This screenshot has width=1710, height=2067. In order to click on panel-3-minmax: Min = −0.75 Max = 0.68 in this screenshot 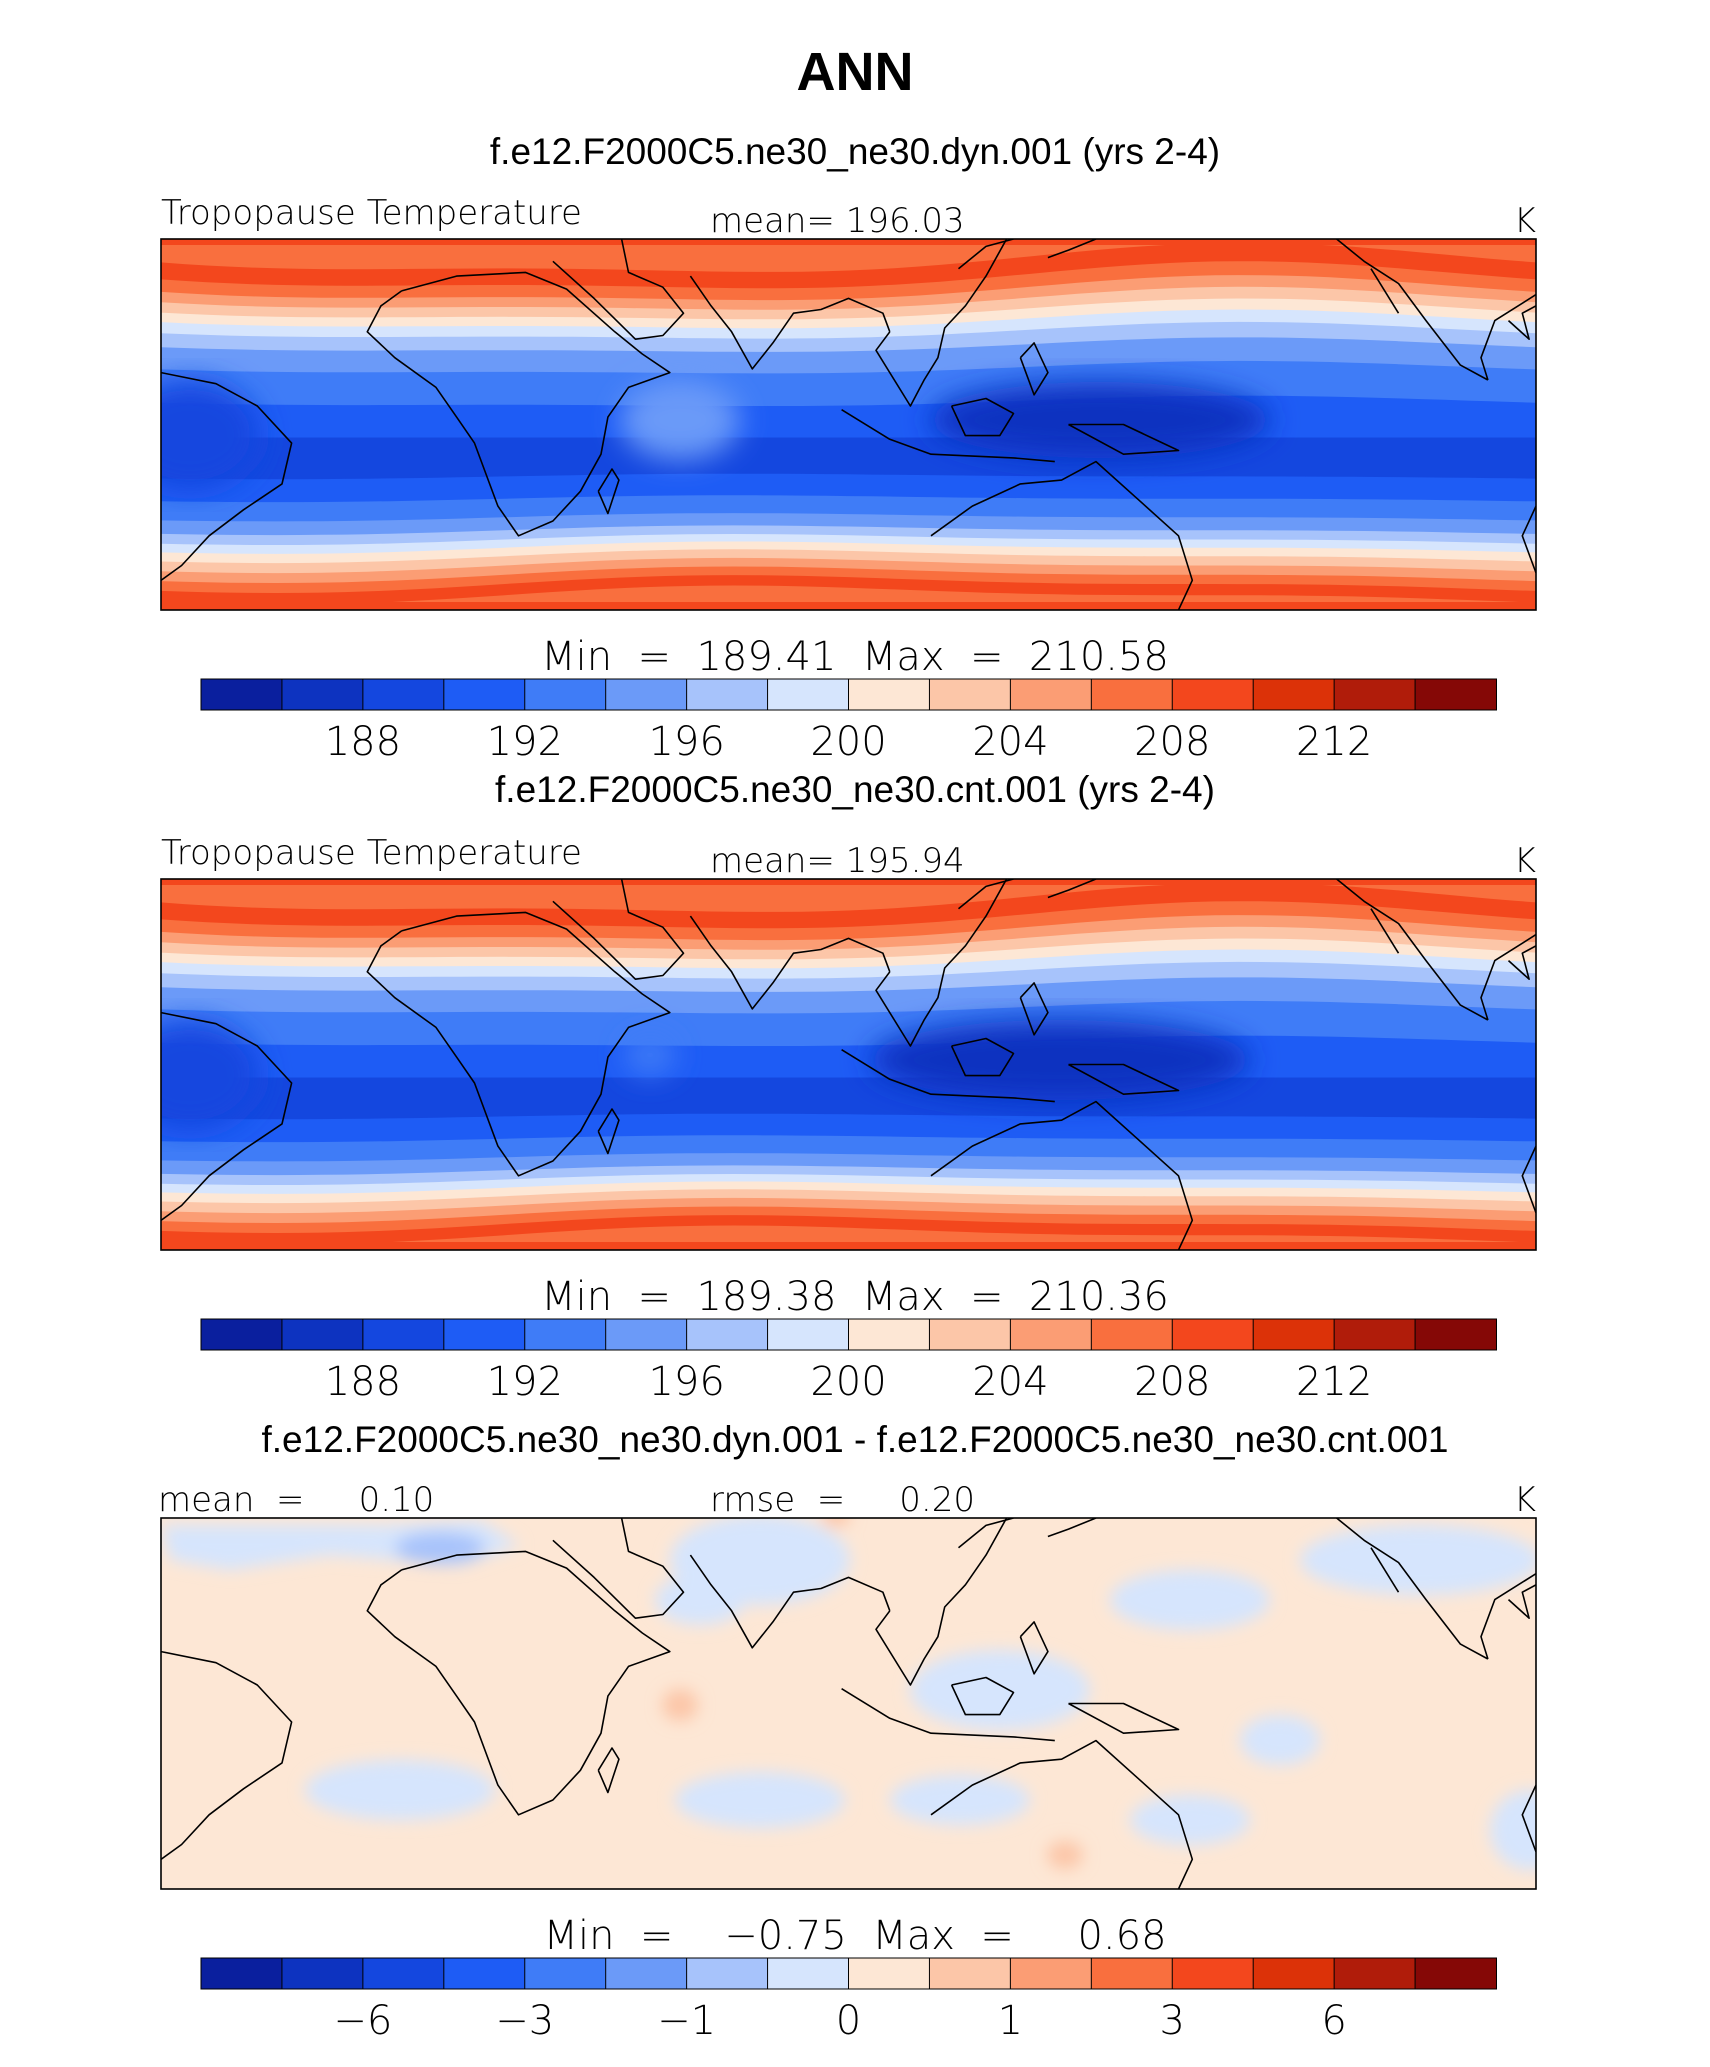, I will do `click(854, 1936)`.